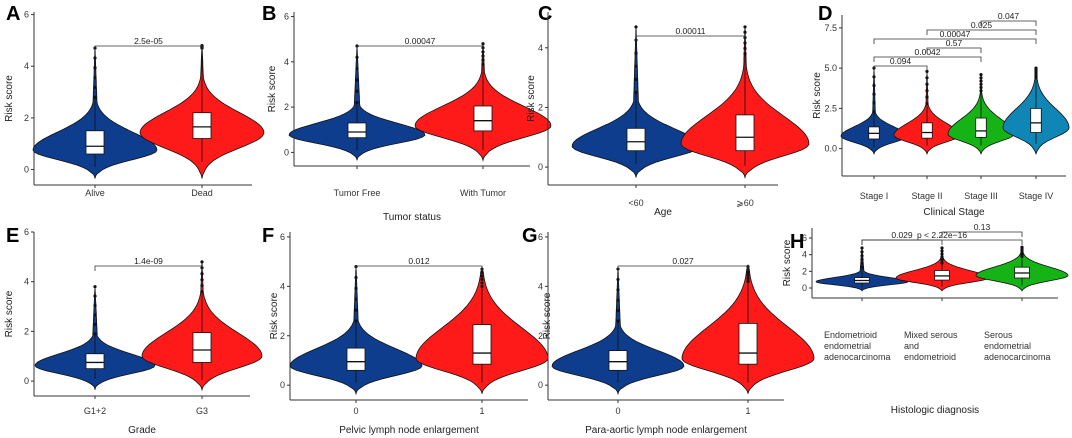  I want to click on panel-letter: F, so click(268, 236).